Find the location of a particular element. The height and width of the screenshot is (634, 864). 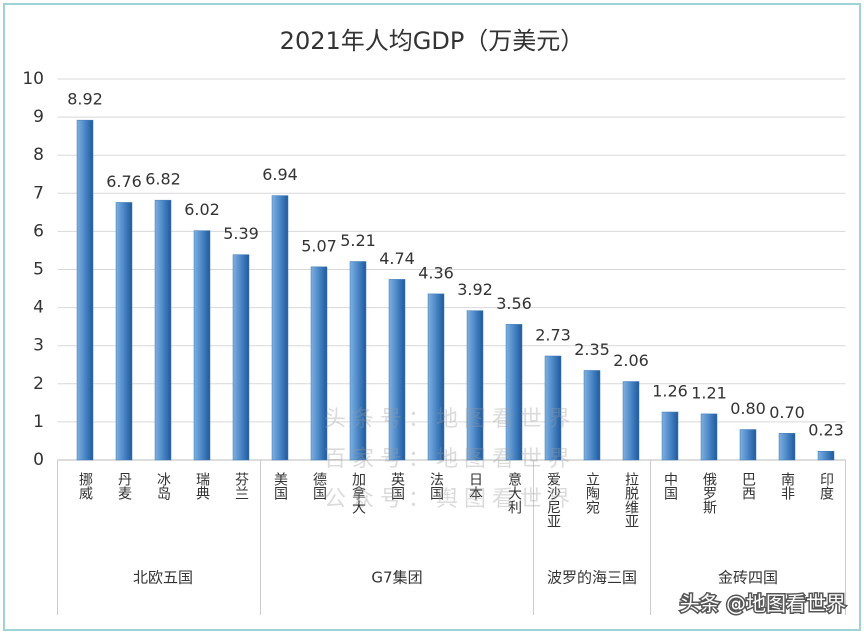

footer: 头条 @地图看世界 is located at coordinates (763, 604).